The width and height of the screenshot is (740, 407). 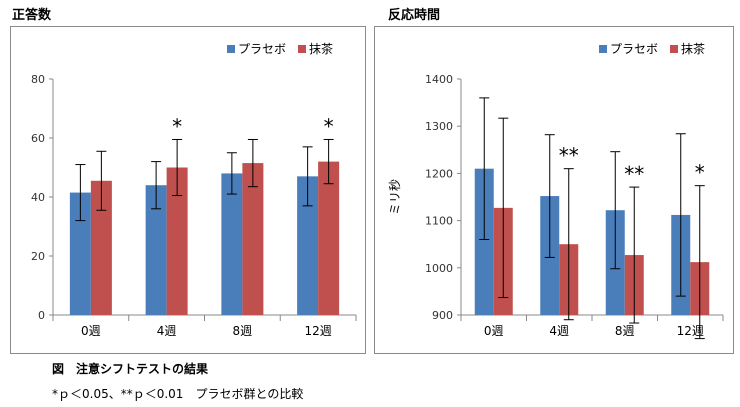 I want to click on y-tick-label: 900, so click(x=442, y=315).